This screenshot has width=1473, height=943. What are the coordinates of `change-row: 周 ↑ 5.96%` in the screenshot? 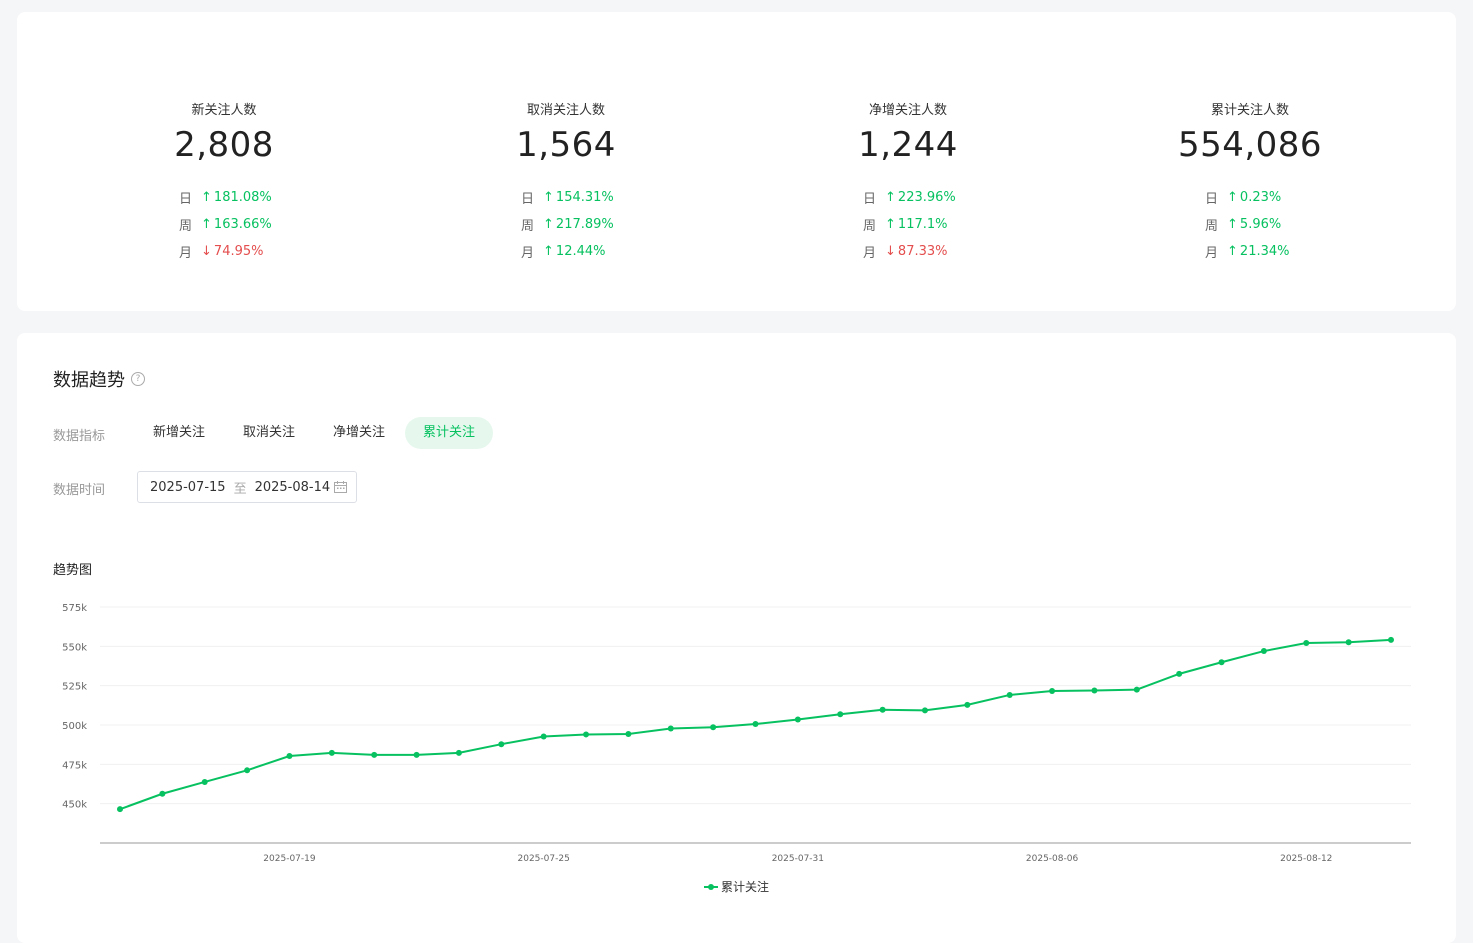 It's located at (1250, 224).